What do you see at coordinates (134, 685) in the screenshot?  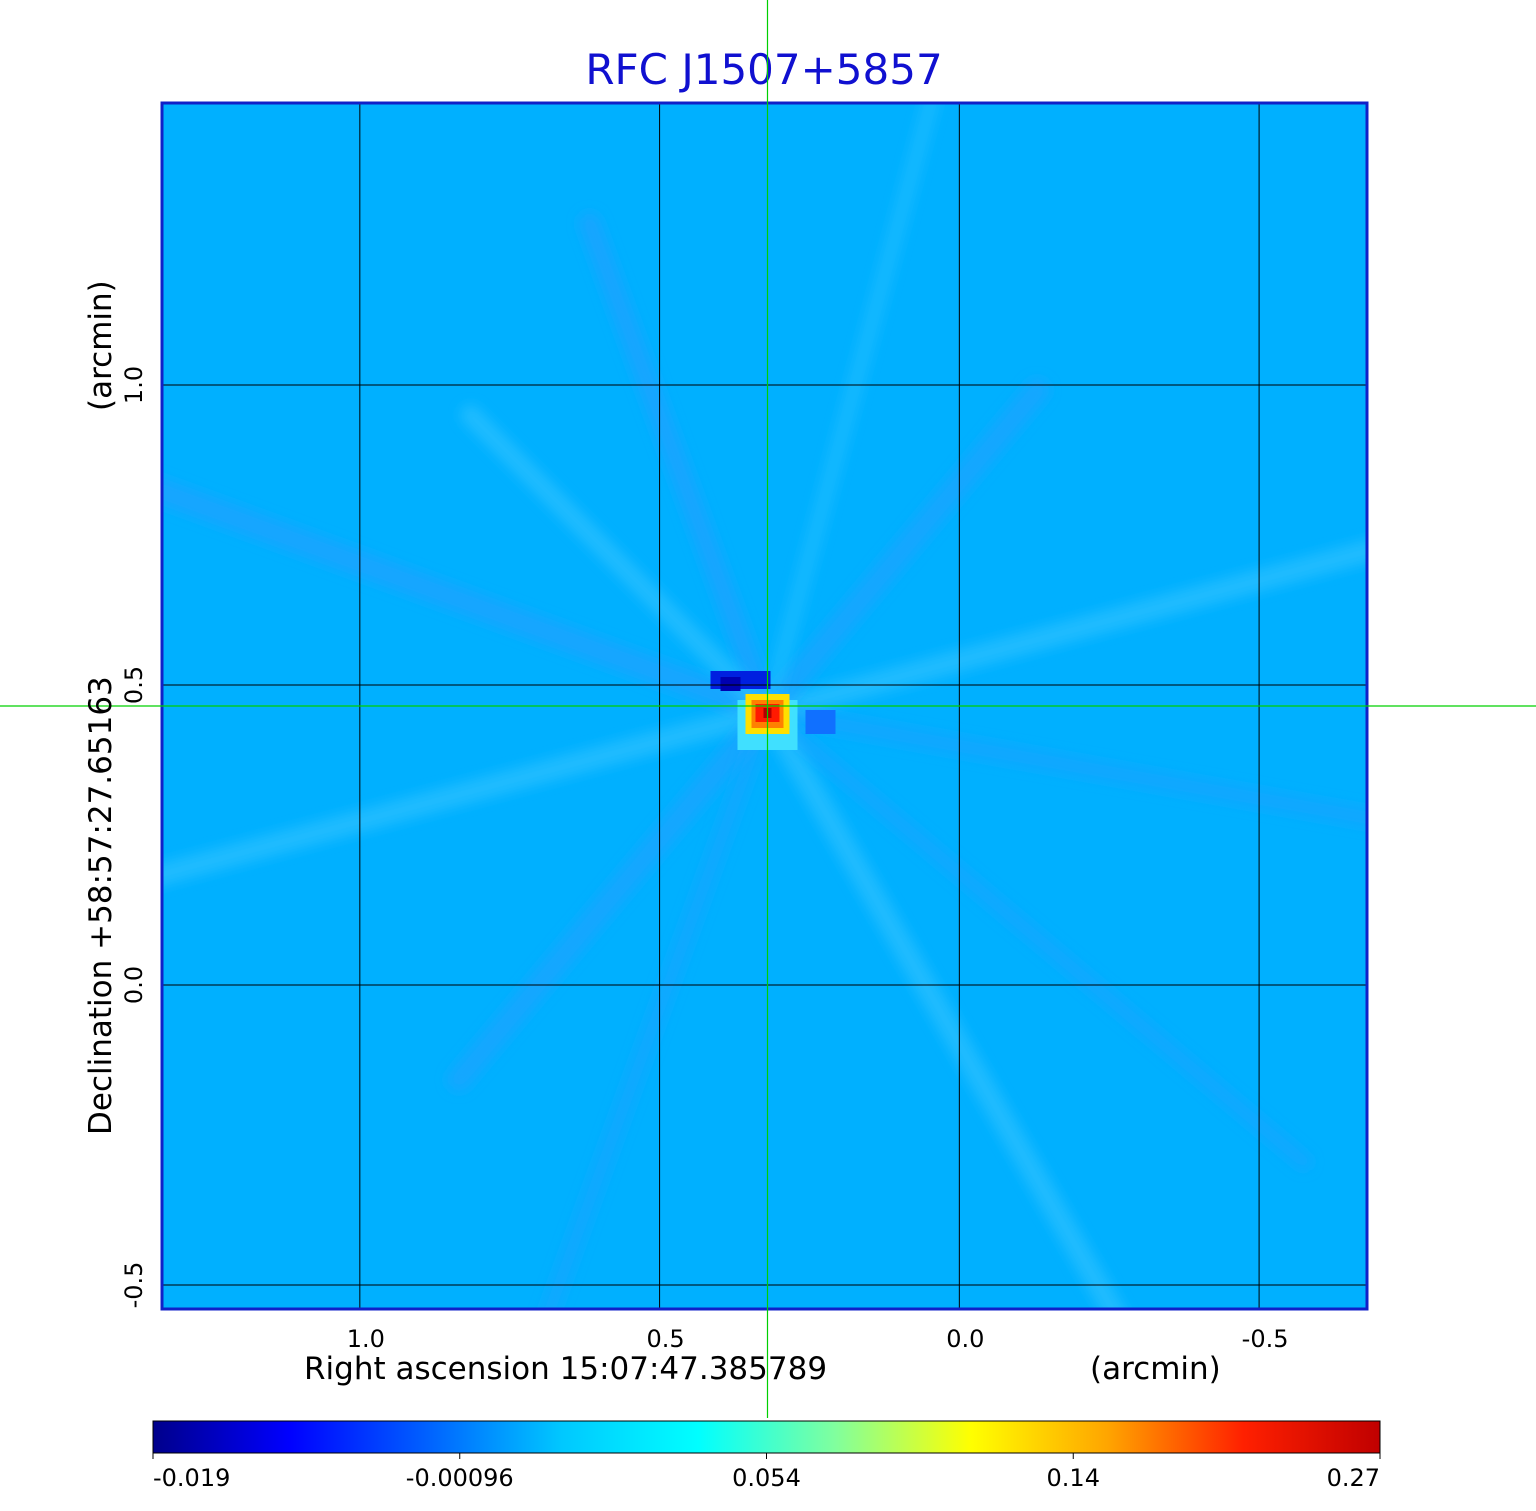 I see `y-tick-label: 0.5` at bounding box center [134, 685].